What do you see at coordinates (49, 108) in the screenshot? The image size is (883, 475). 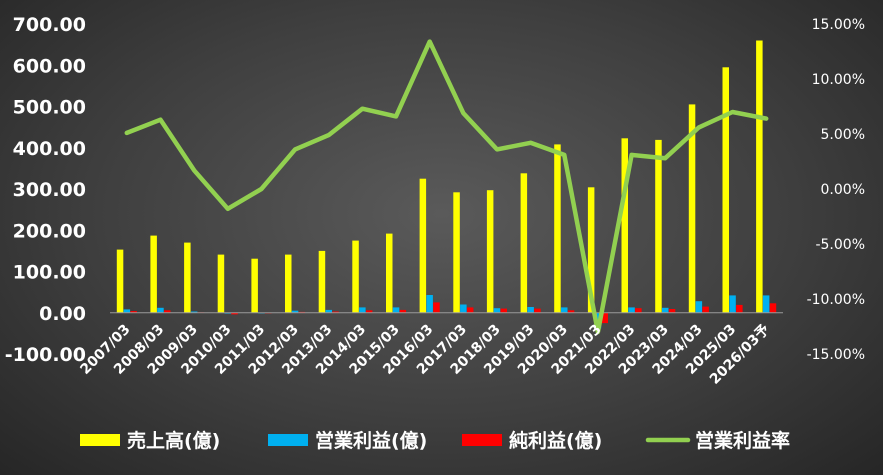 I see `y-left-tick-label: 500.00` at bounding box center [49, 108].